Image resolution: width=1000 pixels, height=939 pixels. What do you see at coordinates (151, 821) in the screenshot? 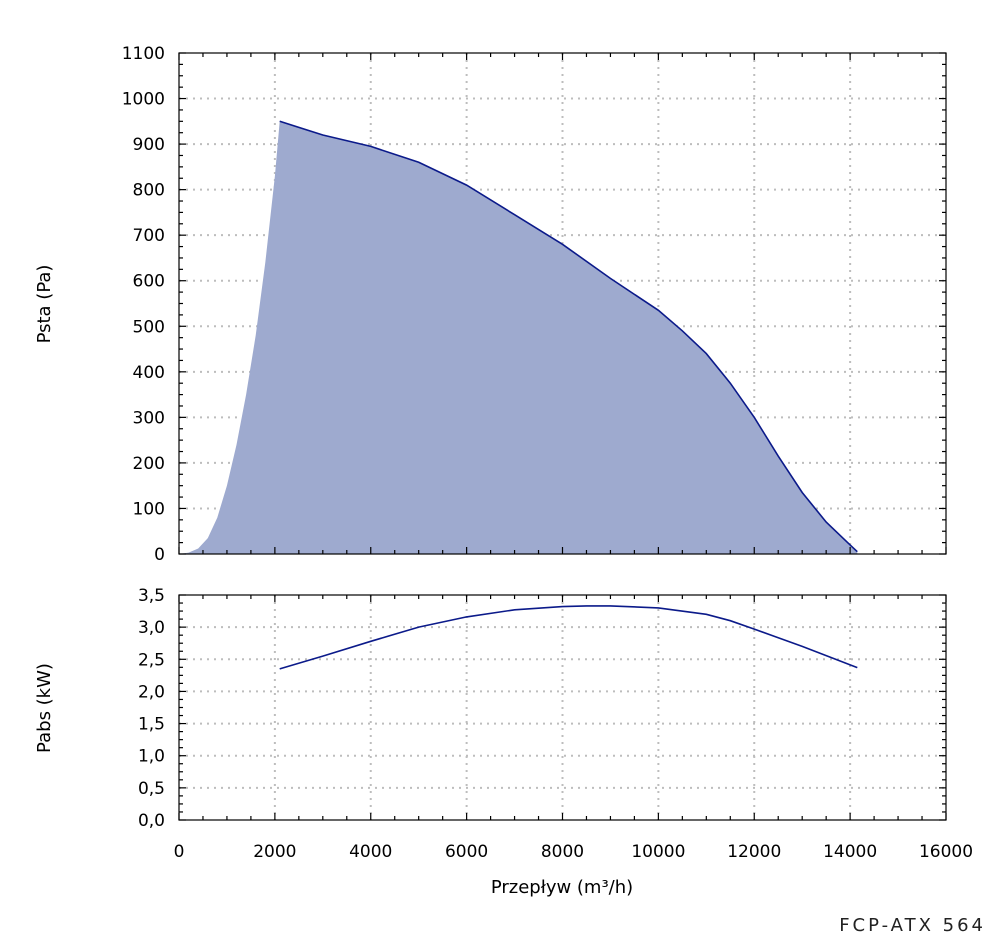
I see `y-tick-label: 0,0` at bounding box center [151, 821].